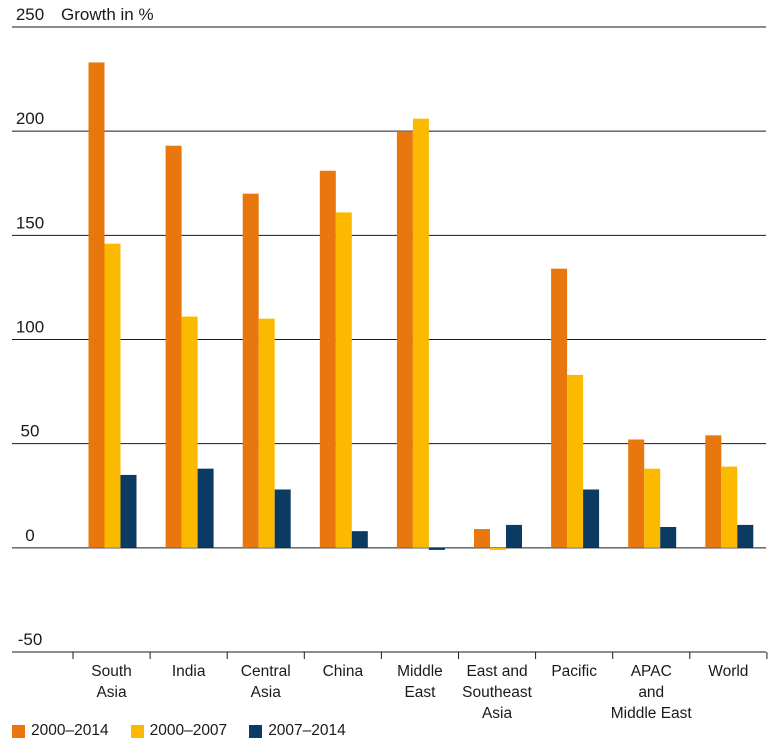  Describe the element at coordinates (343, 671) in the screenshot. I see `category-label: China` at that location.